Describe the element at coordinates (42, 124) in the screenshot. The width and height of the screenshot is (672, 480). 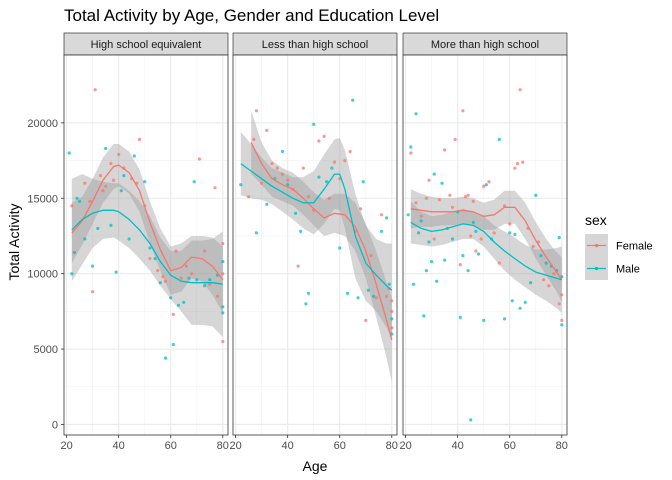
I see `y-tick-label: 20000` at that location.